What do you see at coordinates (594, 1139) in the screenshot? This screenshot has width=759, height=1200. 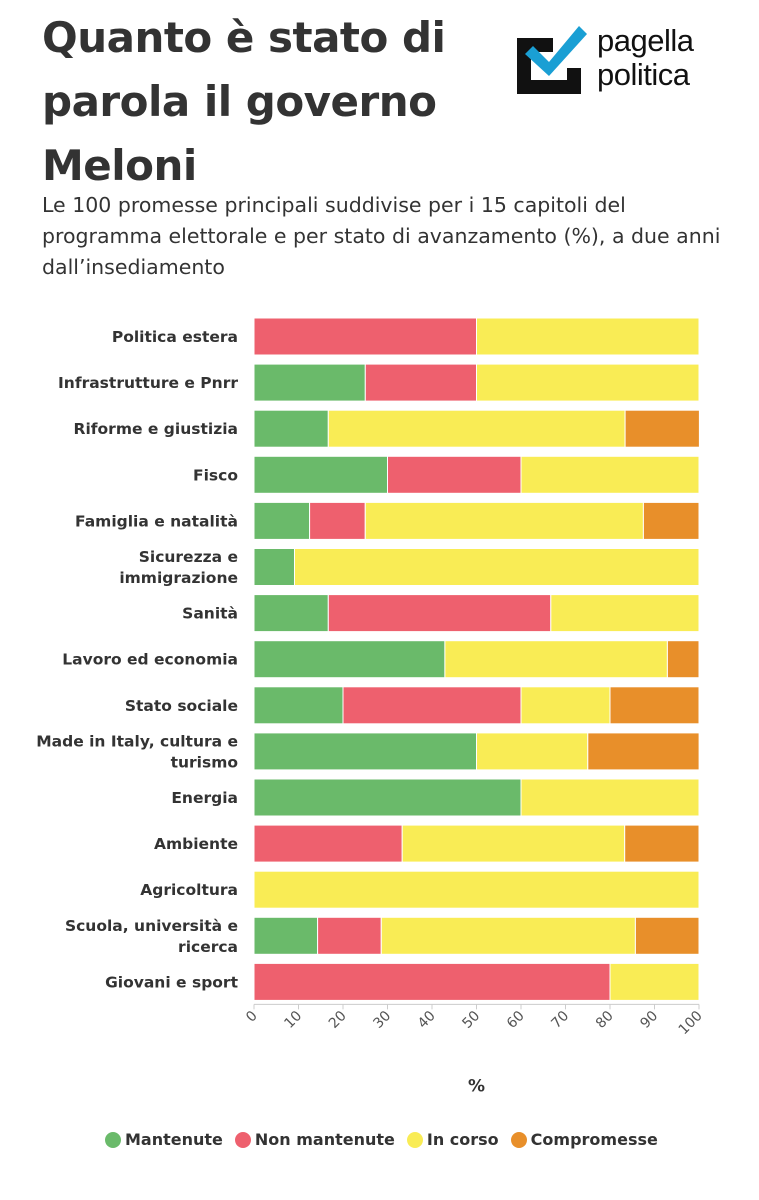 I see `legend-label: Compromesse` at bounding box center [594, 1139].